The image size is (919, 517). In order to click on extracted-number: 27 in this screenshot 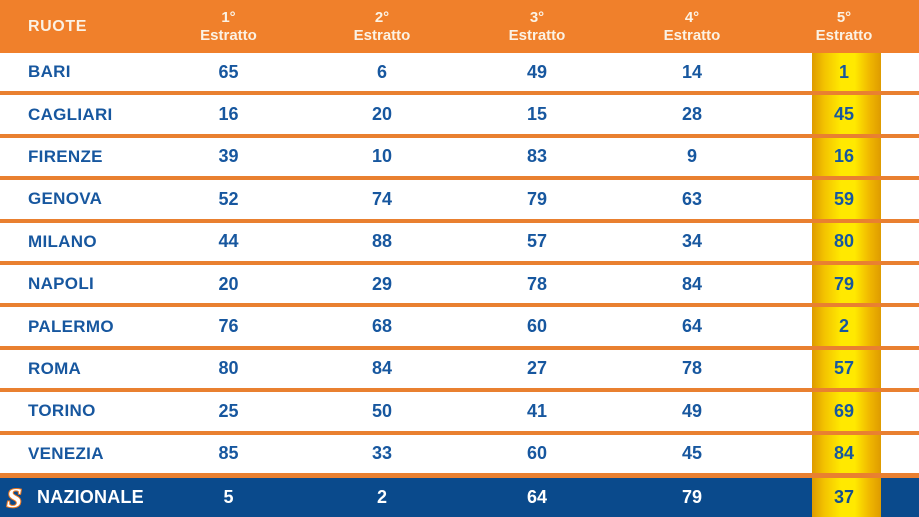, I will do `click(537, 368)`.